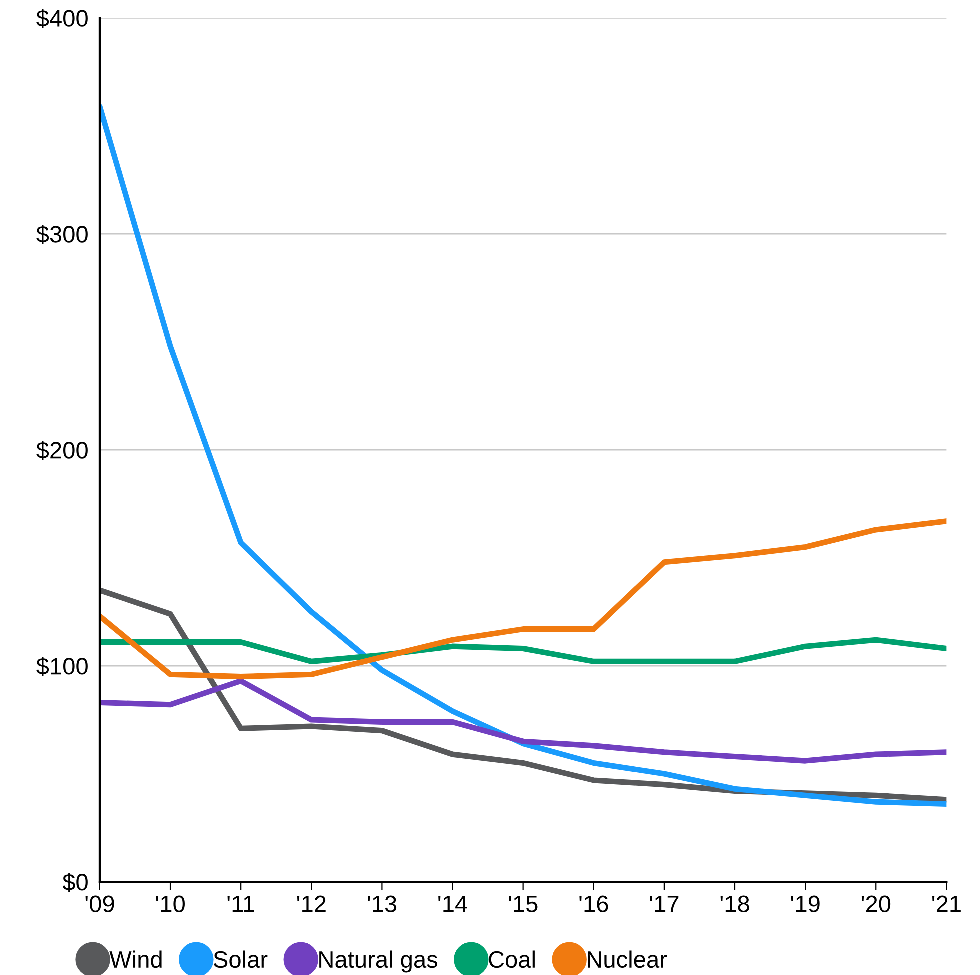 This screenshot has height=975, width=980. What do you see at coordinates (876, 904) in the screenshot?
I see `x-tick-label: '20` at bounding box center [876, 904].